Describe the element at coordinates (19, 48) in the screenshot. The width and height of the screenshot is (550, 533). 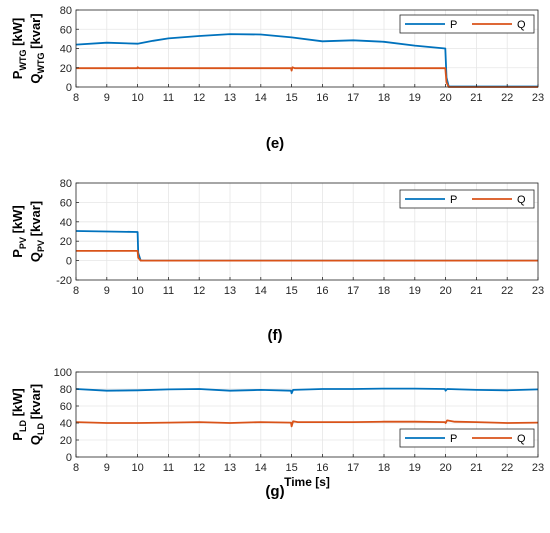
I see `y-axis-label-p: PWTG [kW]` at that location.